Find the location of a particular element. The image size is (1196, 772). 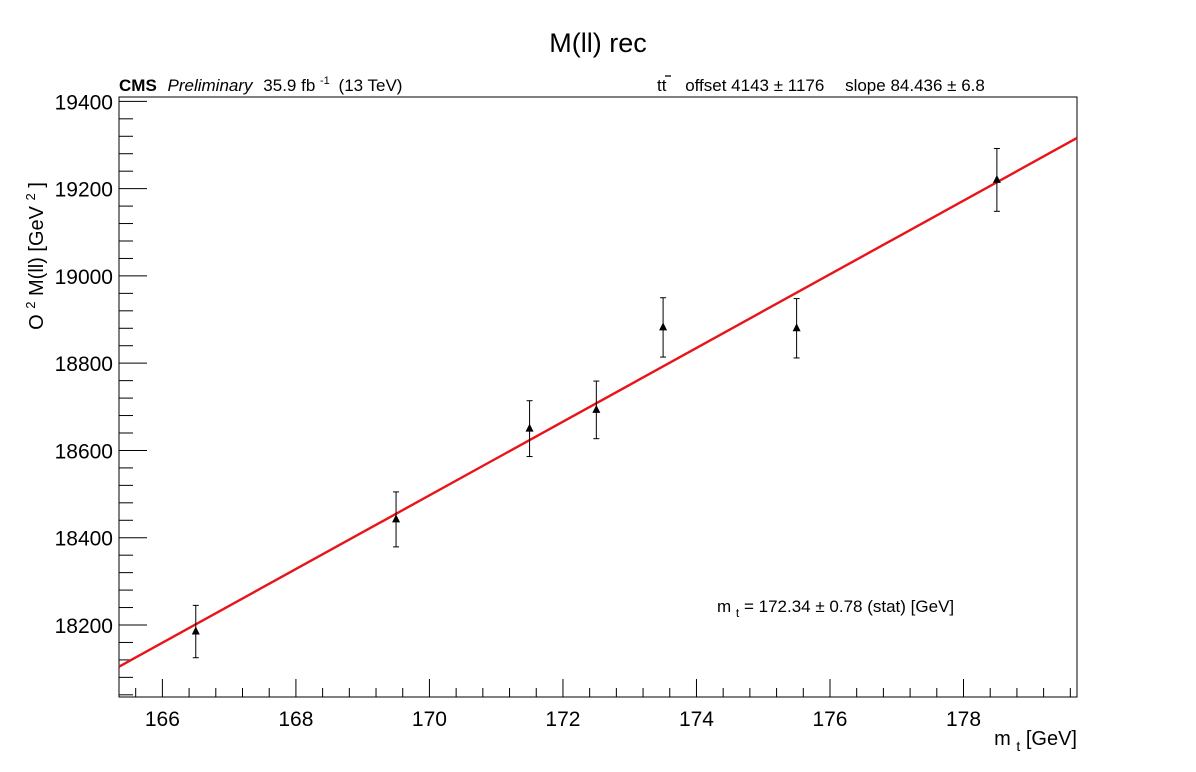

y-tick-label: 19000 is located at coordinates (84, 277).